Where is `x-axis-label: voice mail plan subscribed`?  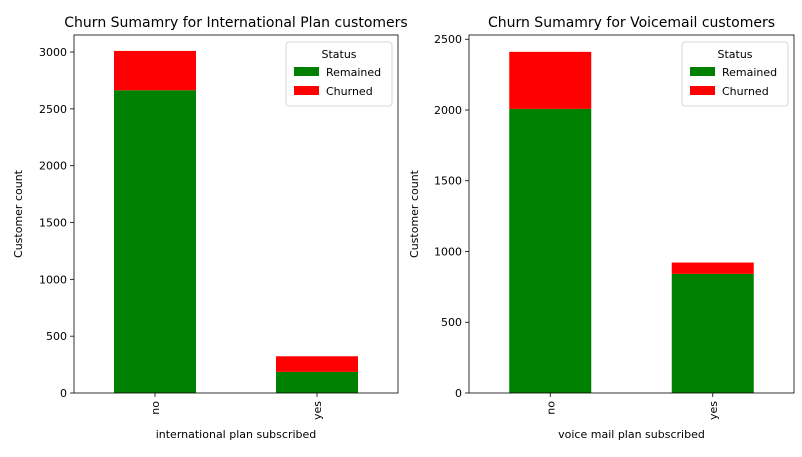 x-axis-label: voice mail plan subscribed is located at coordinates (631, 434).